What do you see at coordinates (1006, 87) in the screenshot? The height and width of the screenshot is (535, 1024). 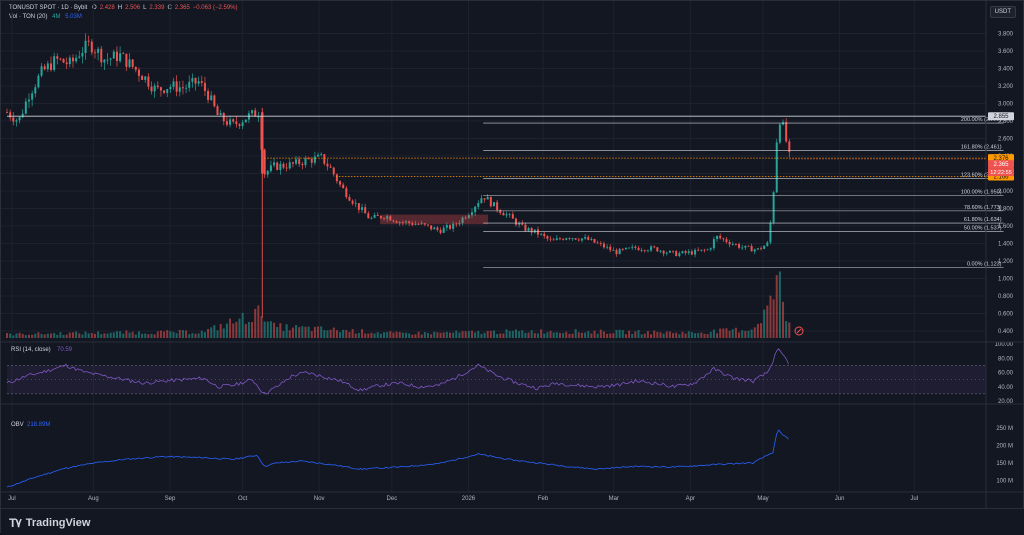 I see `price-tick-label: 3.200` at bounding box center [1006, 87].